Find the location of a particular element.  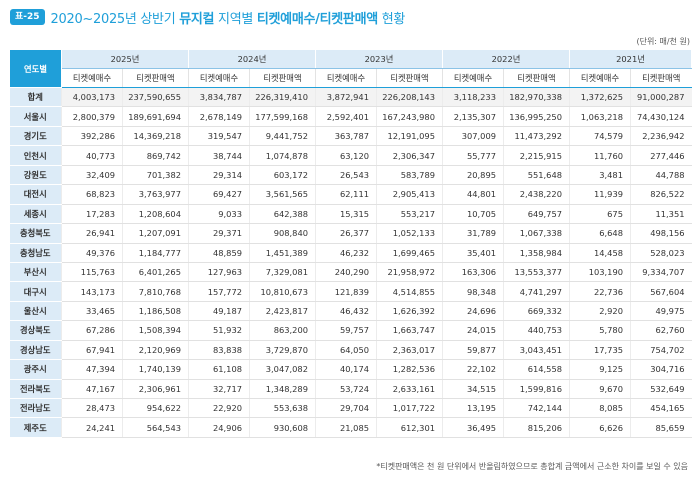

ticket-count-cell: 121,839 is located at coordinates (346, 291).